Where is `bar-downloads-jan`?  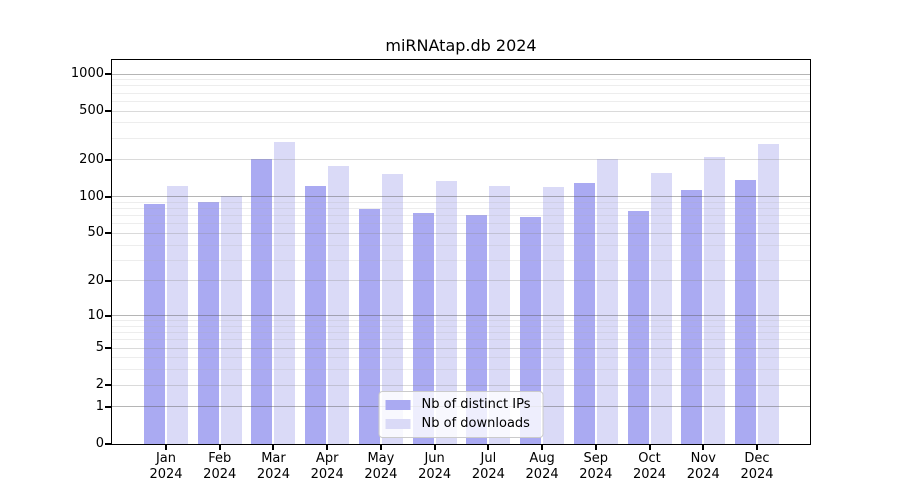 bar-downloads-jan is located at coordinates (177, 315).